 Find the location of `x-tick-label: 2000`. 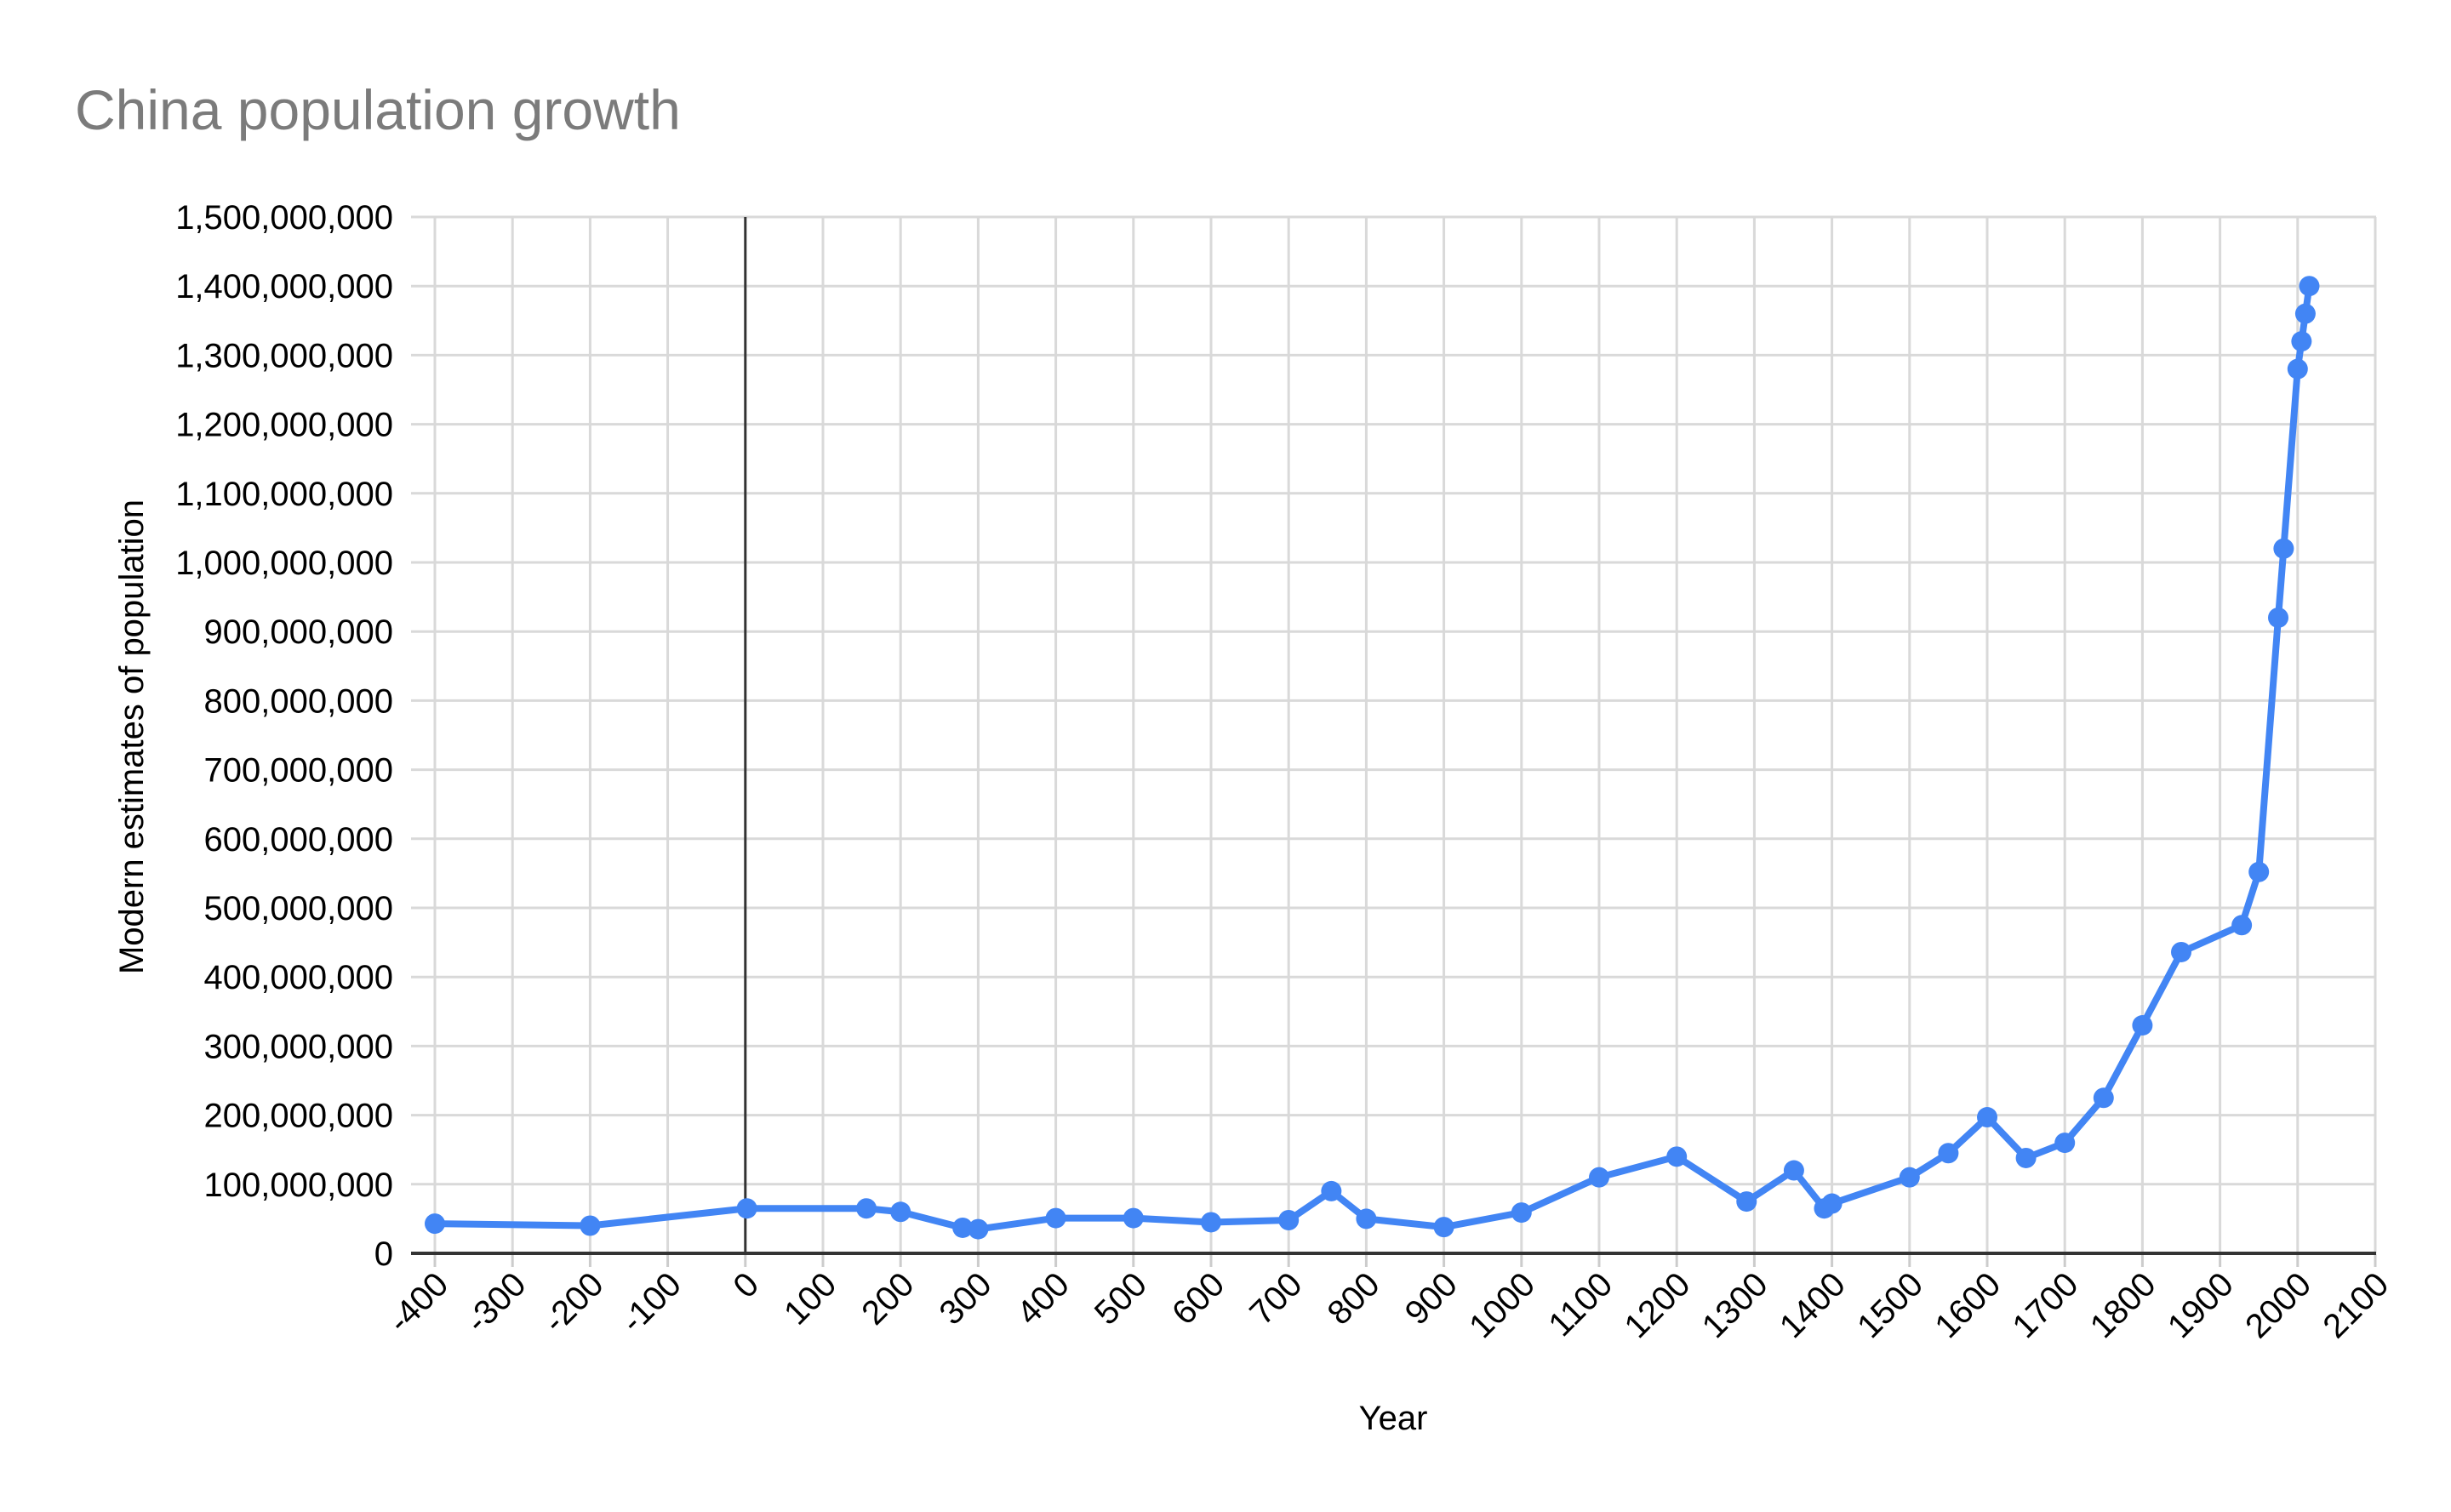

x-tick-label: 2000 is located at coordinates (2278, 1305).